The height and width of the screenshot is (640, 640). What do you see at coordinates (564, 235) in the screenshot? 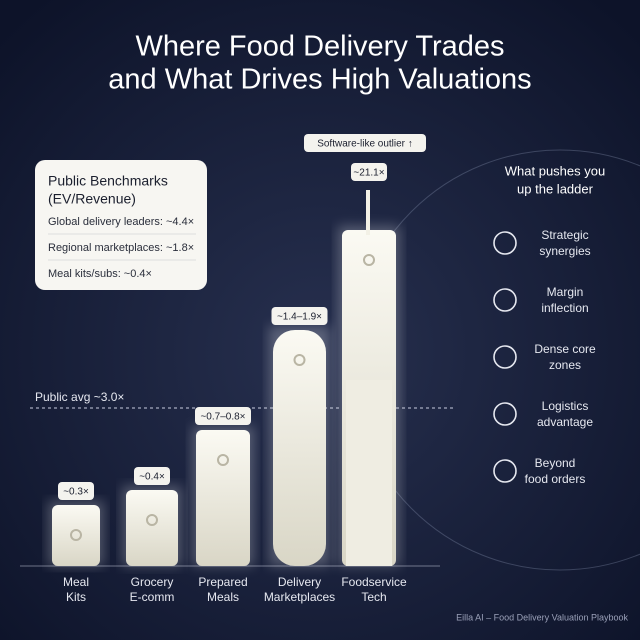
I see `driver-label: Strategic` at bounding box center [564, 235].